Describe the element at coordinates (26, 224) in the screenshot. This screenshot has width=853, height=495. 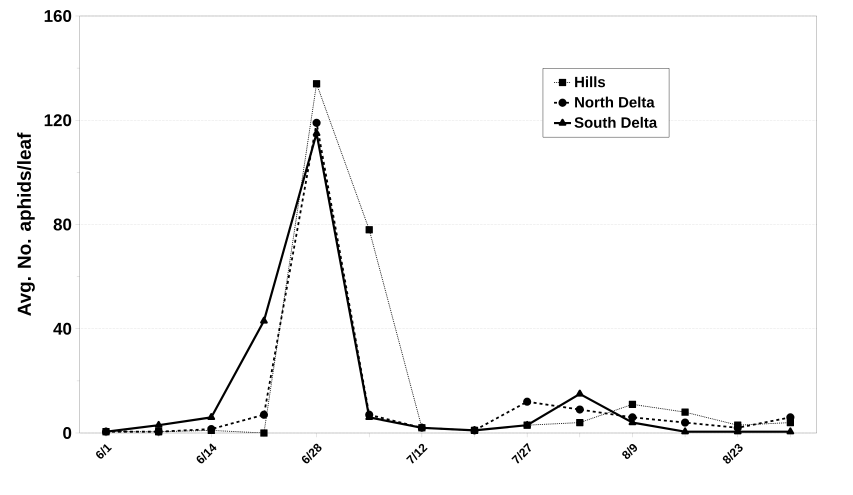
I see `y-axis-title: Avg. No. aphids/leaf` at that location.